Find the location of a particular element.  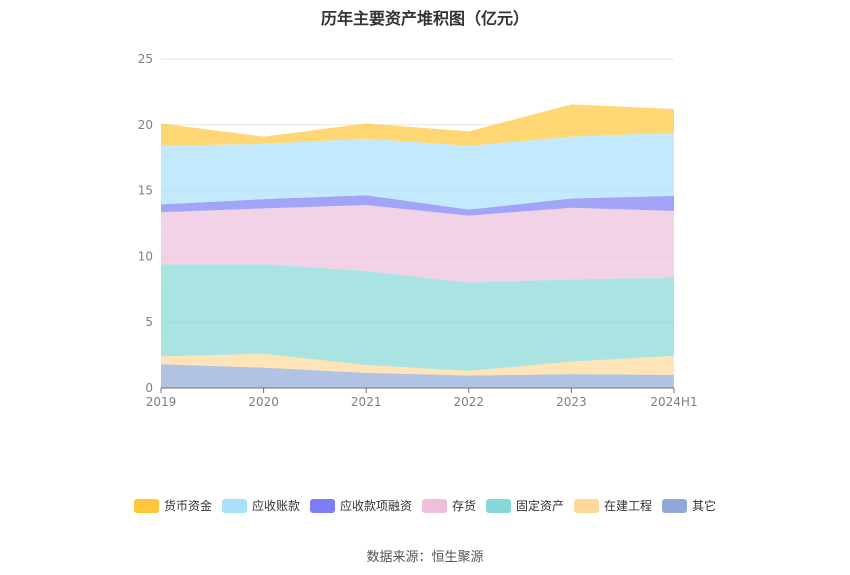

legend-item-1: 在建工程 is located at coordinates (613, 505).